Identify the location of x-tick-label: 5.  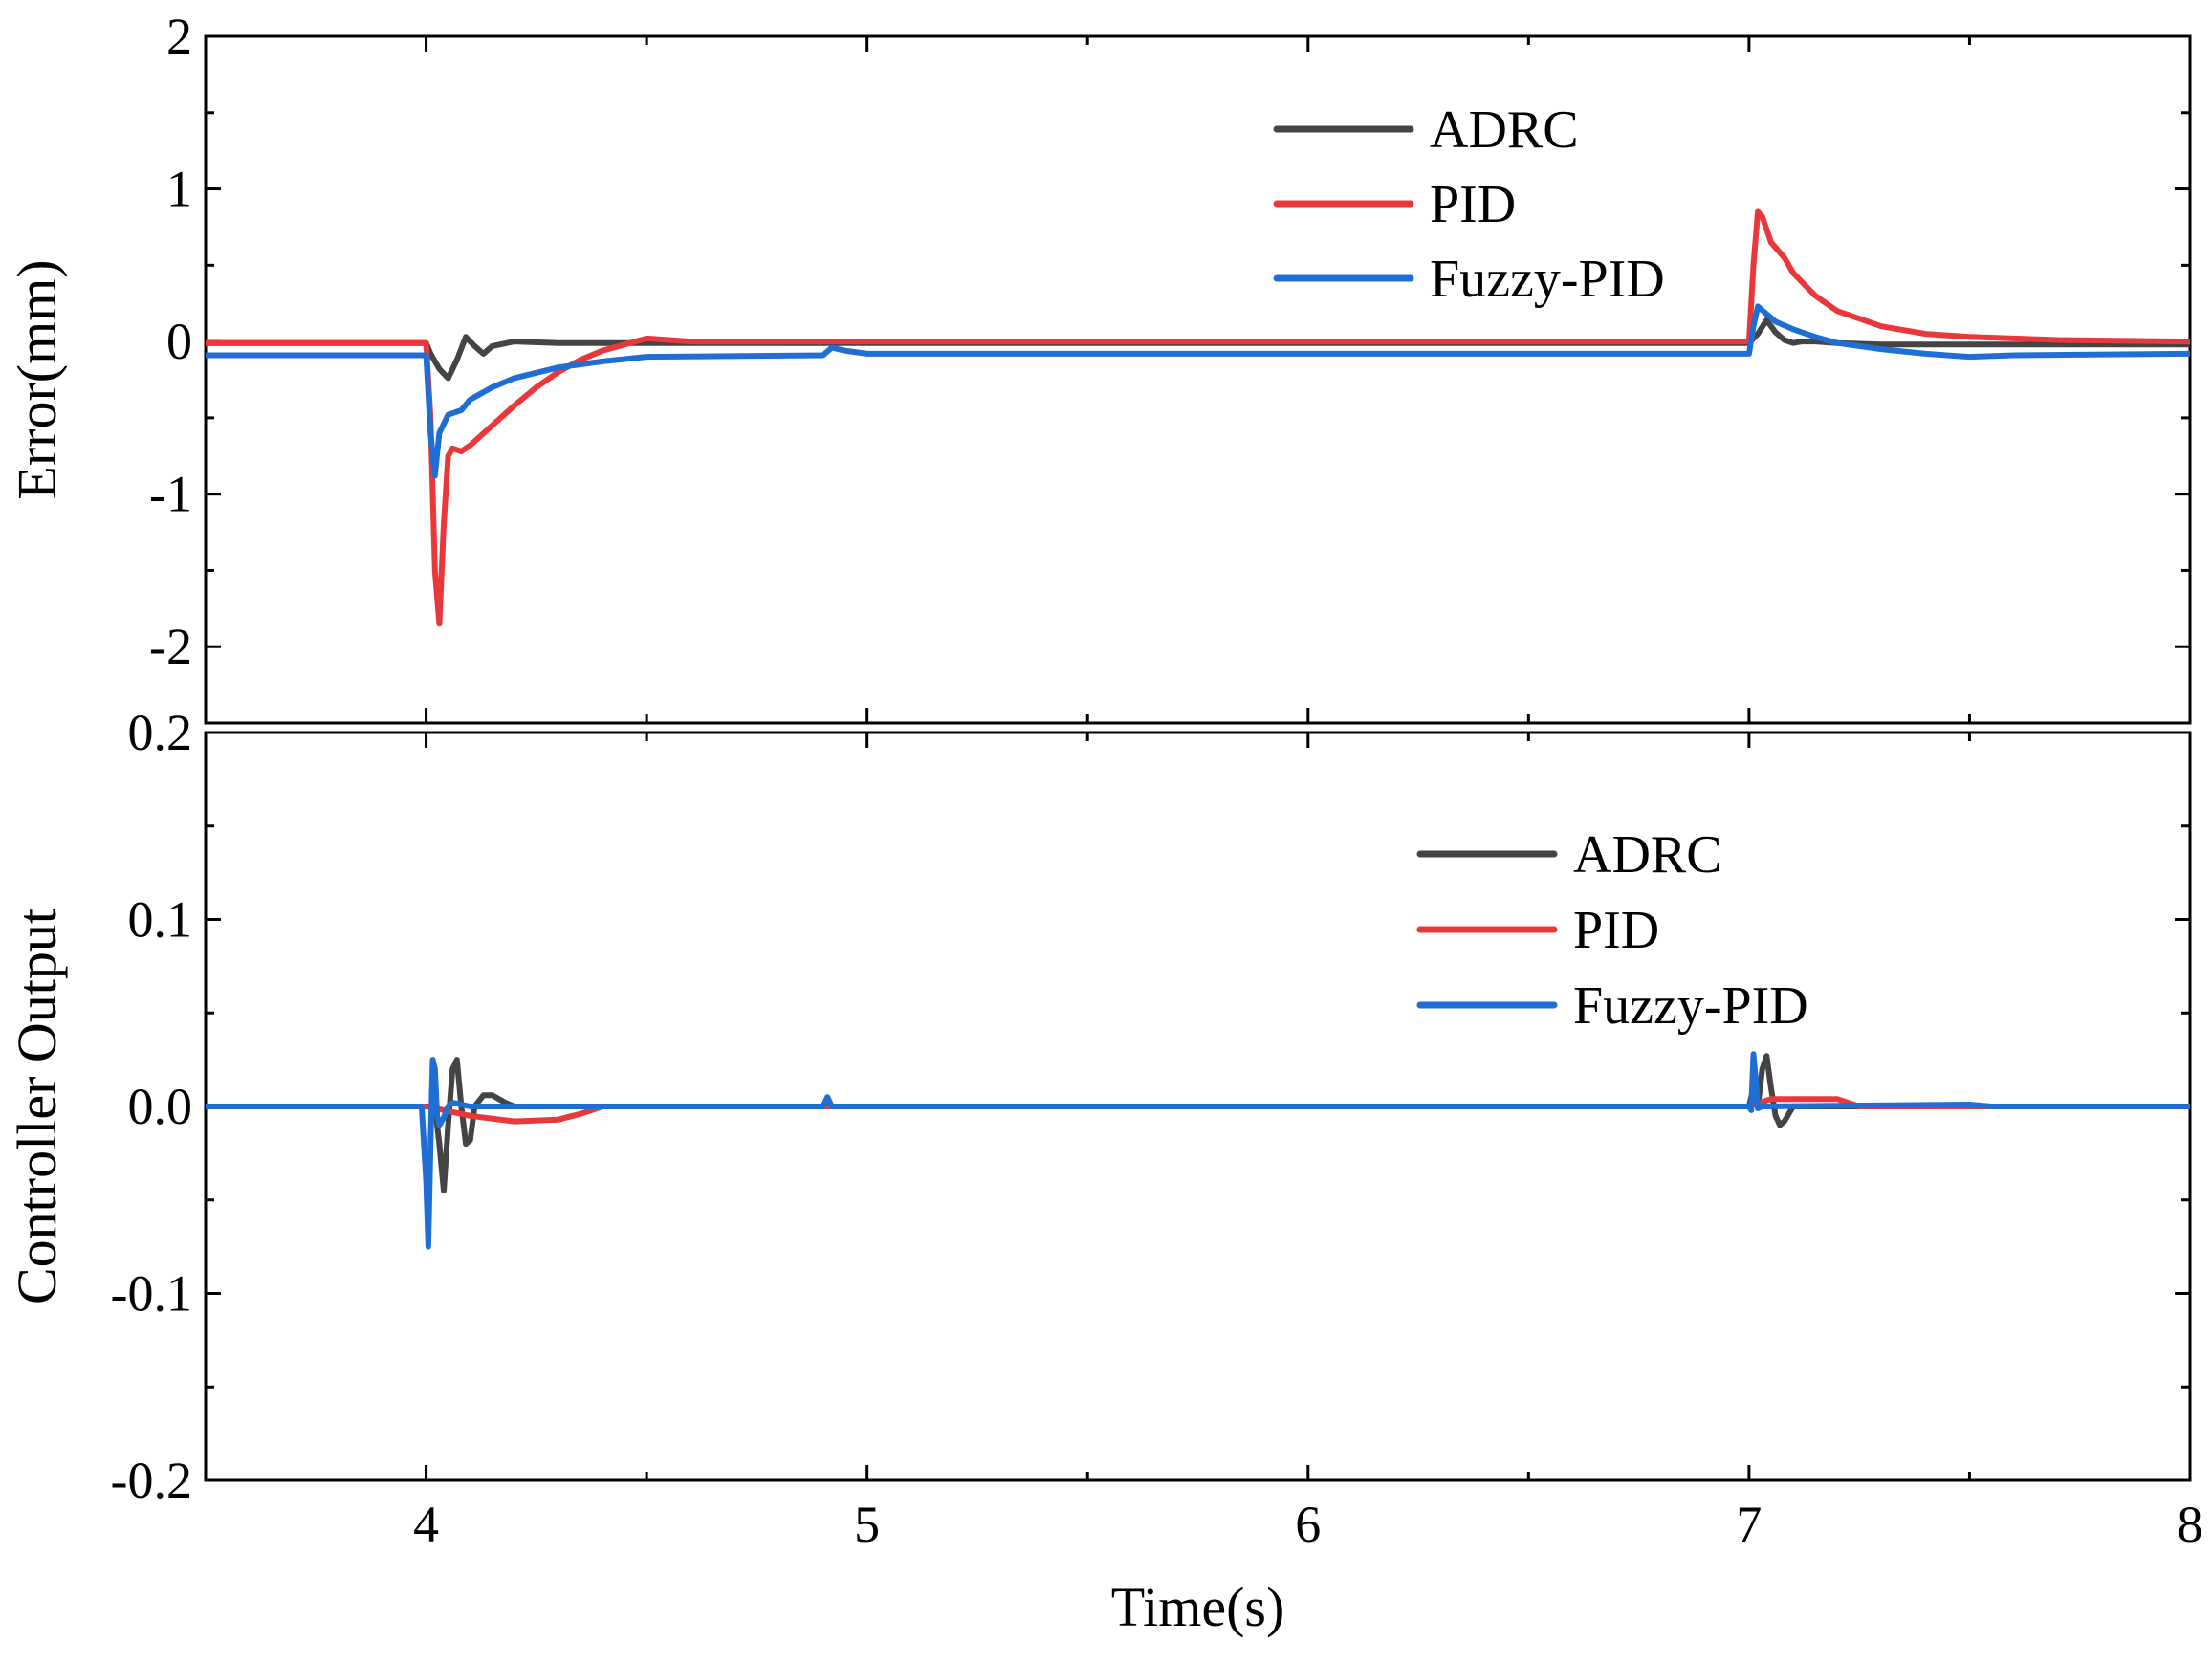
(867, 1524).